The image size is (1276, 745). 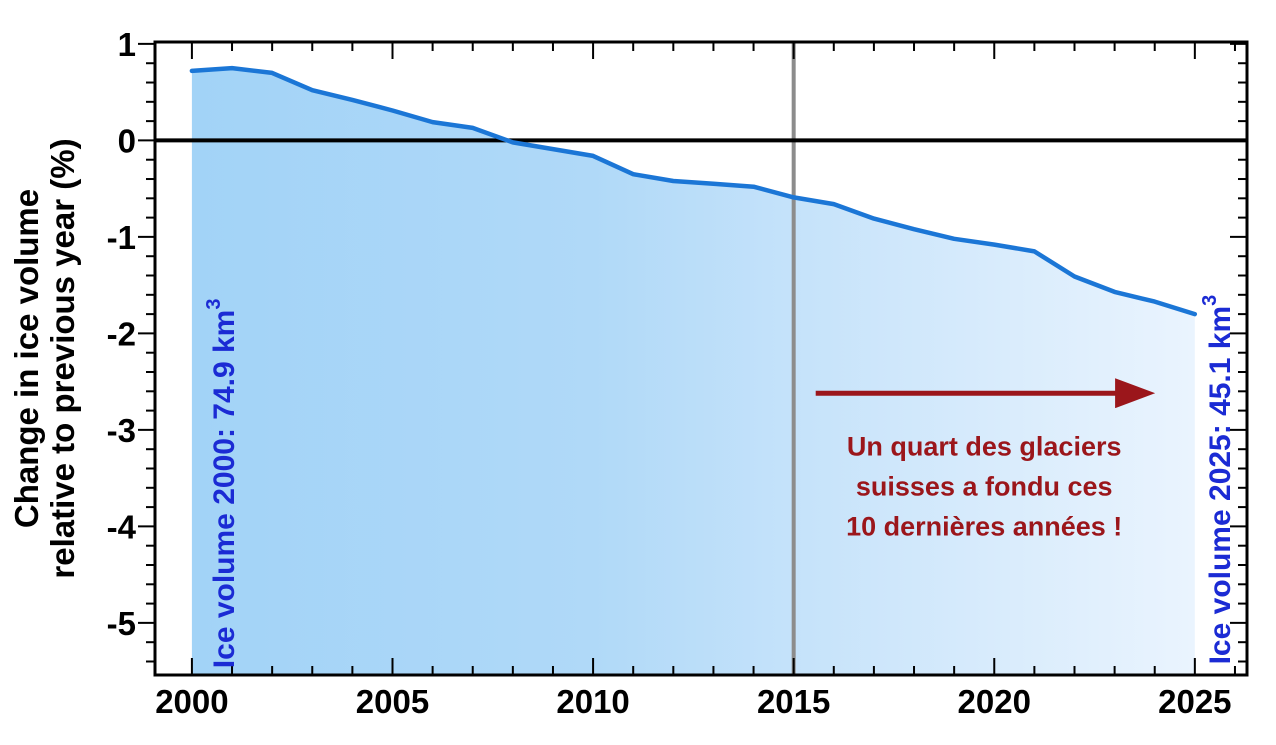 I want to click on x-tick-label: 2000, so click(x=191, y=701).